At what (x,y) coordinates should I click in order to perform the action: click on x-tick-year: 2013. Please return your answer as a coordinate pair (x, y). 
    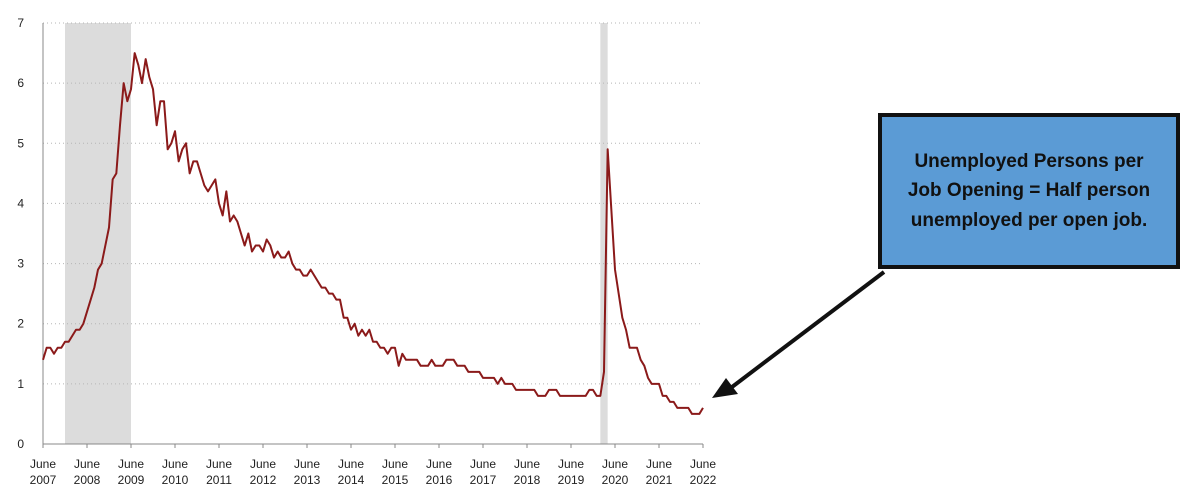
    Looking at the image, I should click on (307, 480).